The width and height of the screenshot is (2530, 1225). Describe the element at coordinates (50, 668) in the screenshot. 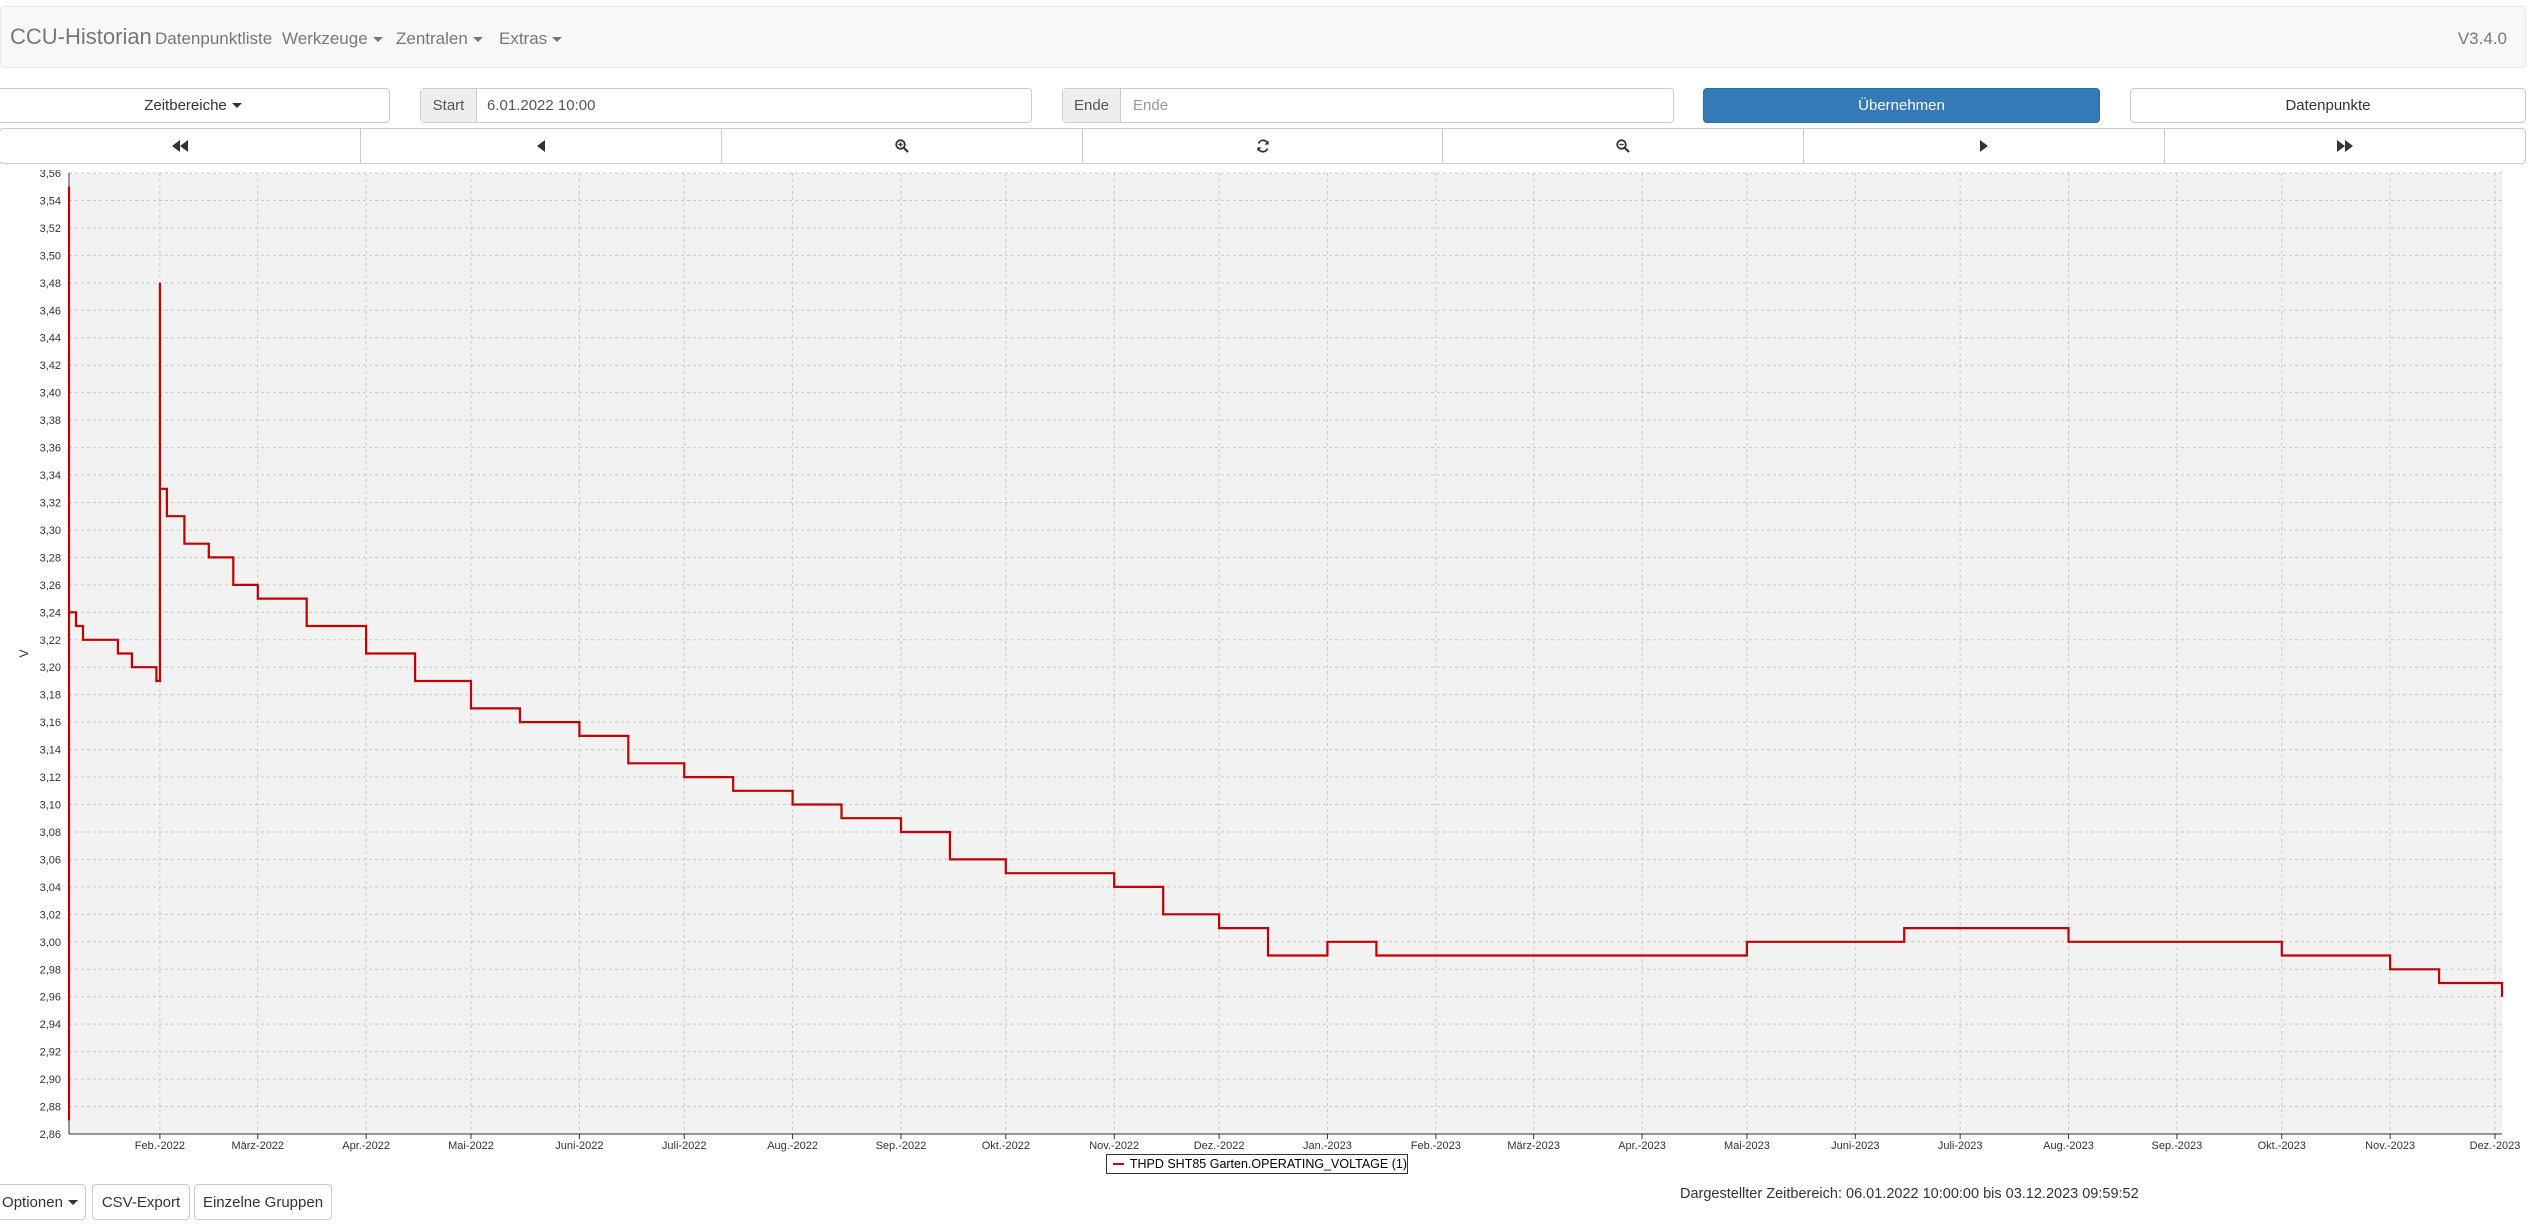

I see `y-tick-label: 3,20` at that location.